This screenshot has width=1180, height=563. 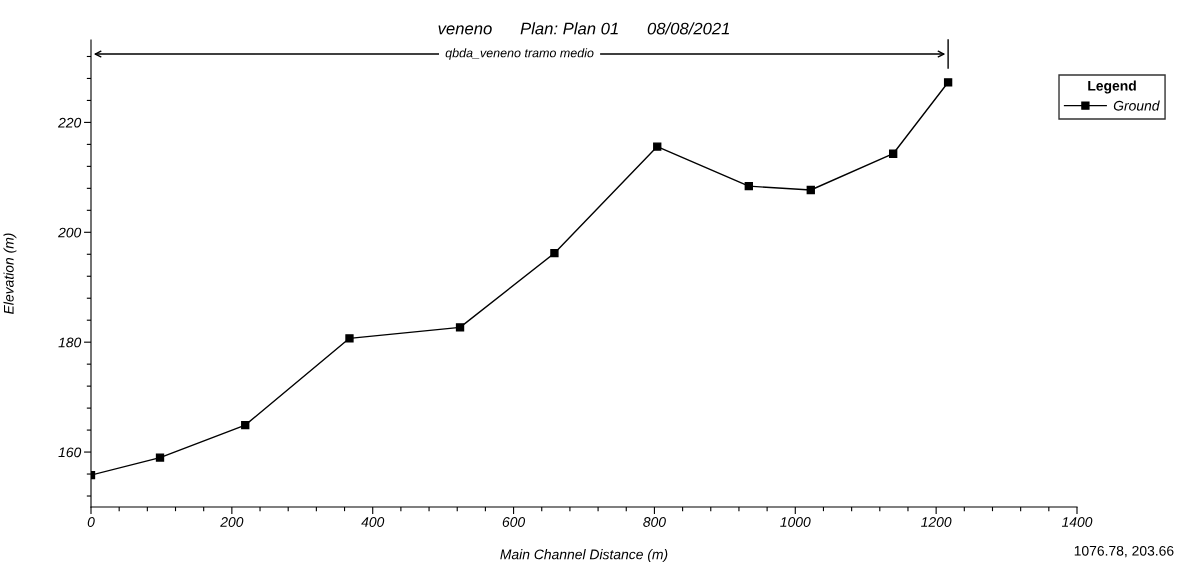 What do you see at coordinates (1077, 522) in the screenshot?
I see `x-tick-label: 1400` at bounding box center [1077, 522].